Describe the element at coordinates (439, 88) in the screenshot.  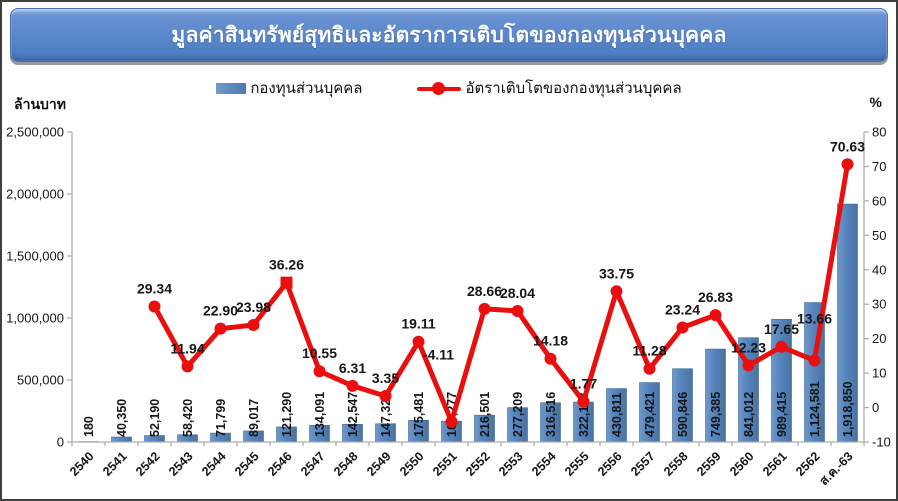
I see `line-marker-dot-icon` at that location.